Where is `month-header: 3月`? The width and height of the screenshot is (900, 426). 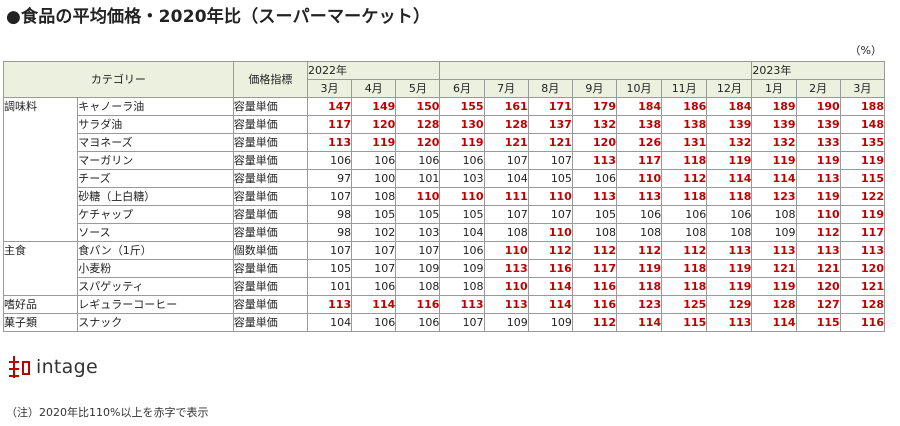 month-header: 3月 is located at coordinates (329, 88).